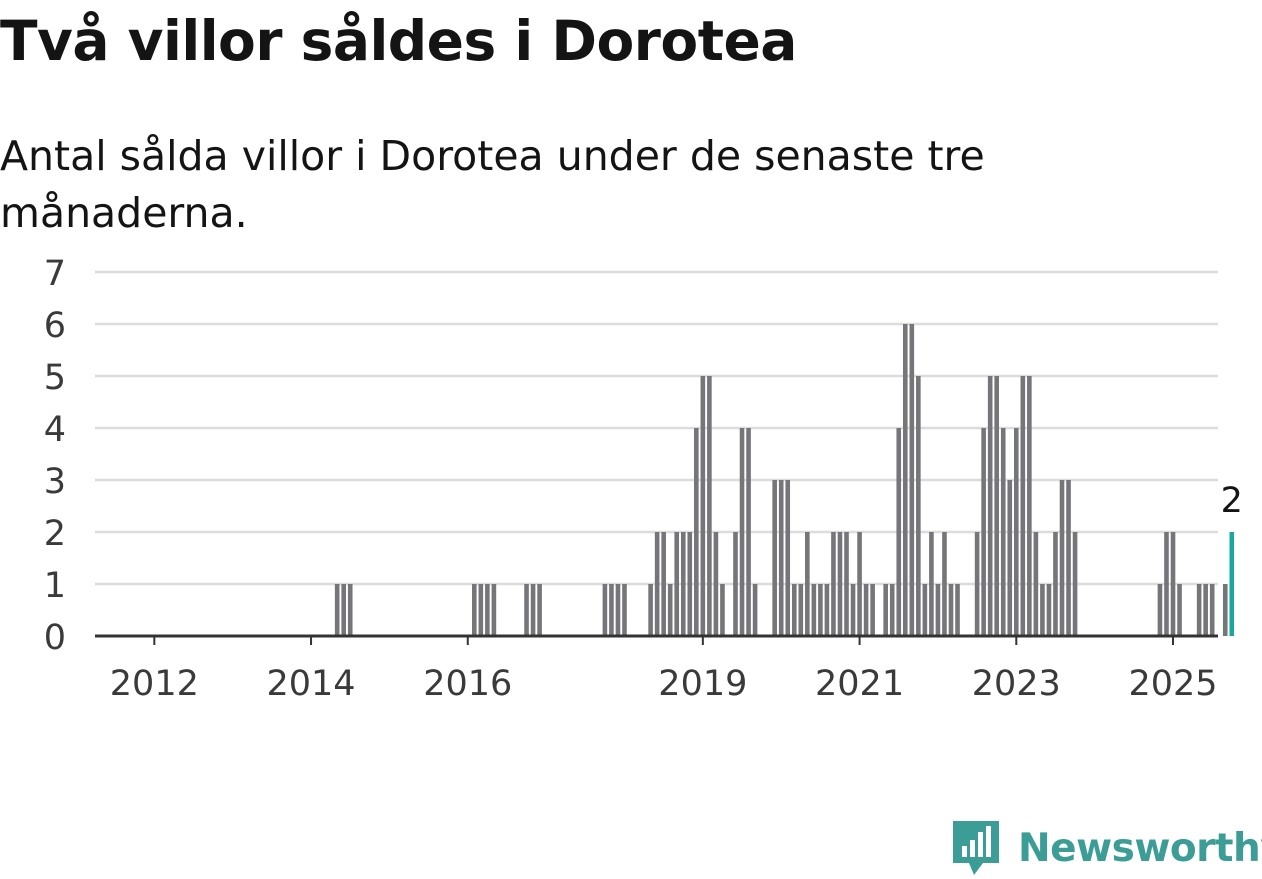 The width and height of the screenshot is (1262, 879). I want to click on y-tick-label: 3, so click(55, 482).